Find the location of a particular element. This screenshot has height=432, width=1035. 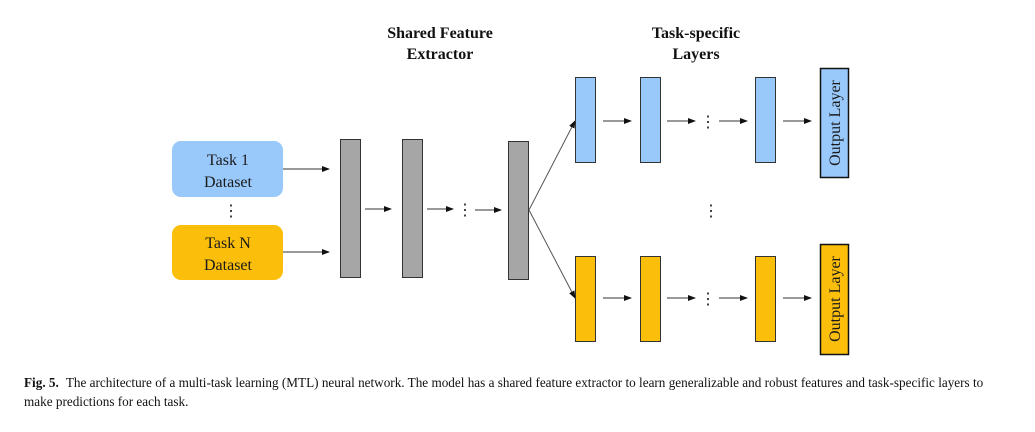

task1-label-line1: Task 1 is located at coordinates (228, 160).